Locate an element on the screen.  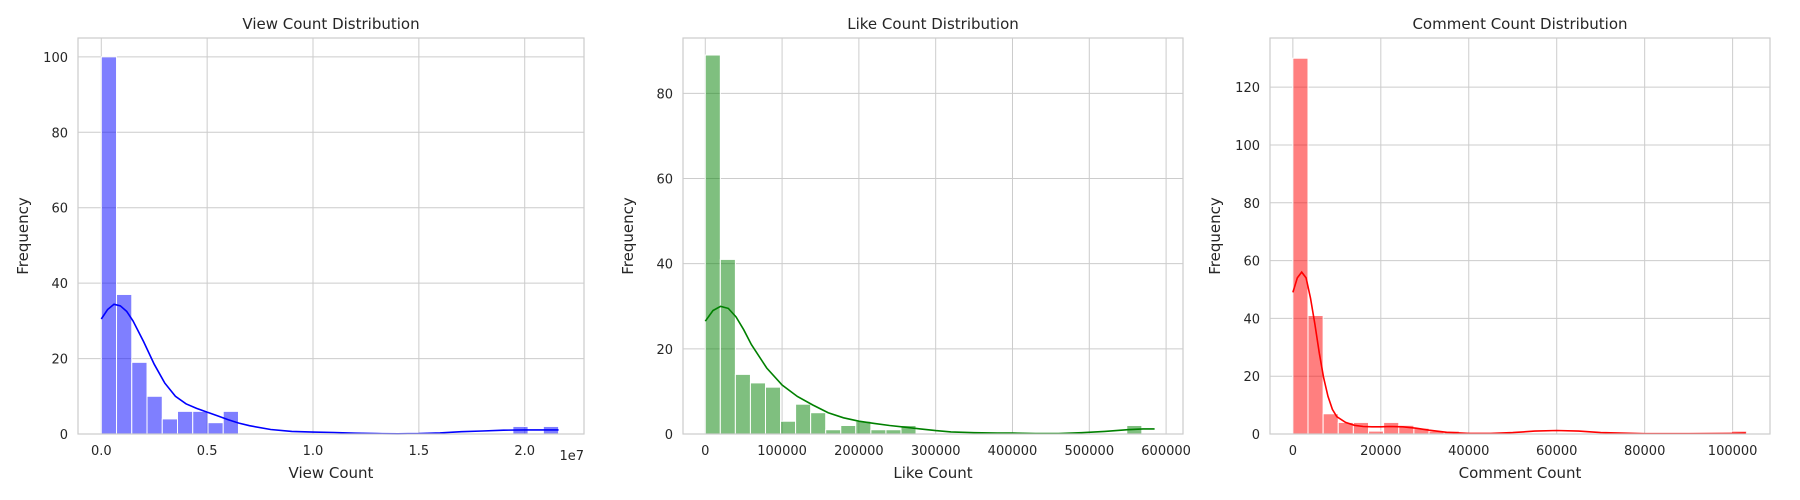
x-tick-label: 1.5 is located at coordinates (419, 451).